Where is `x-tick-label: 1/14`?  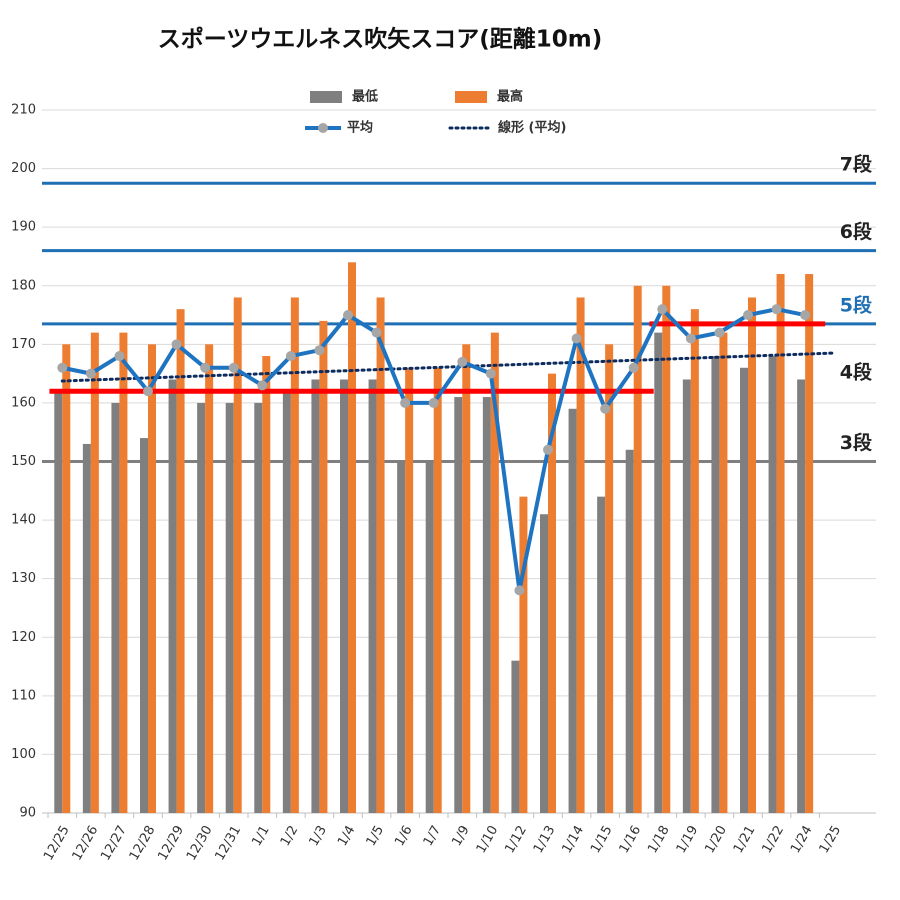
x-tick-label: 1/14 is located at coordinates (573, 839).